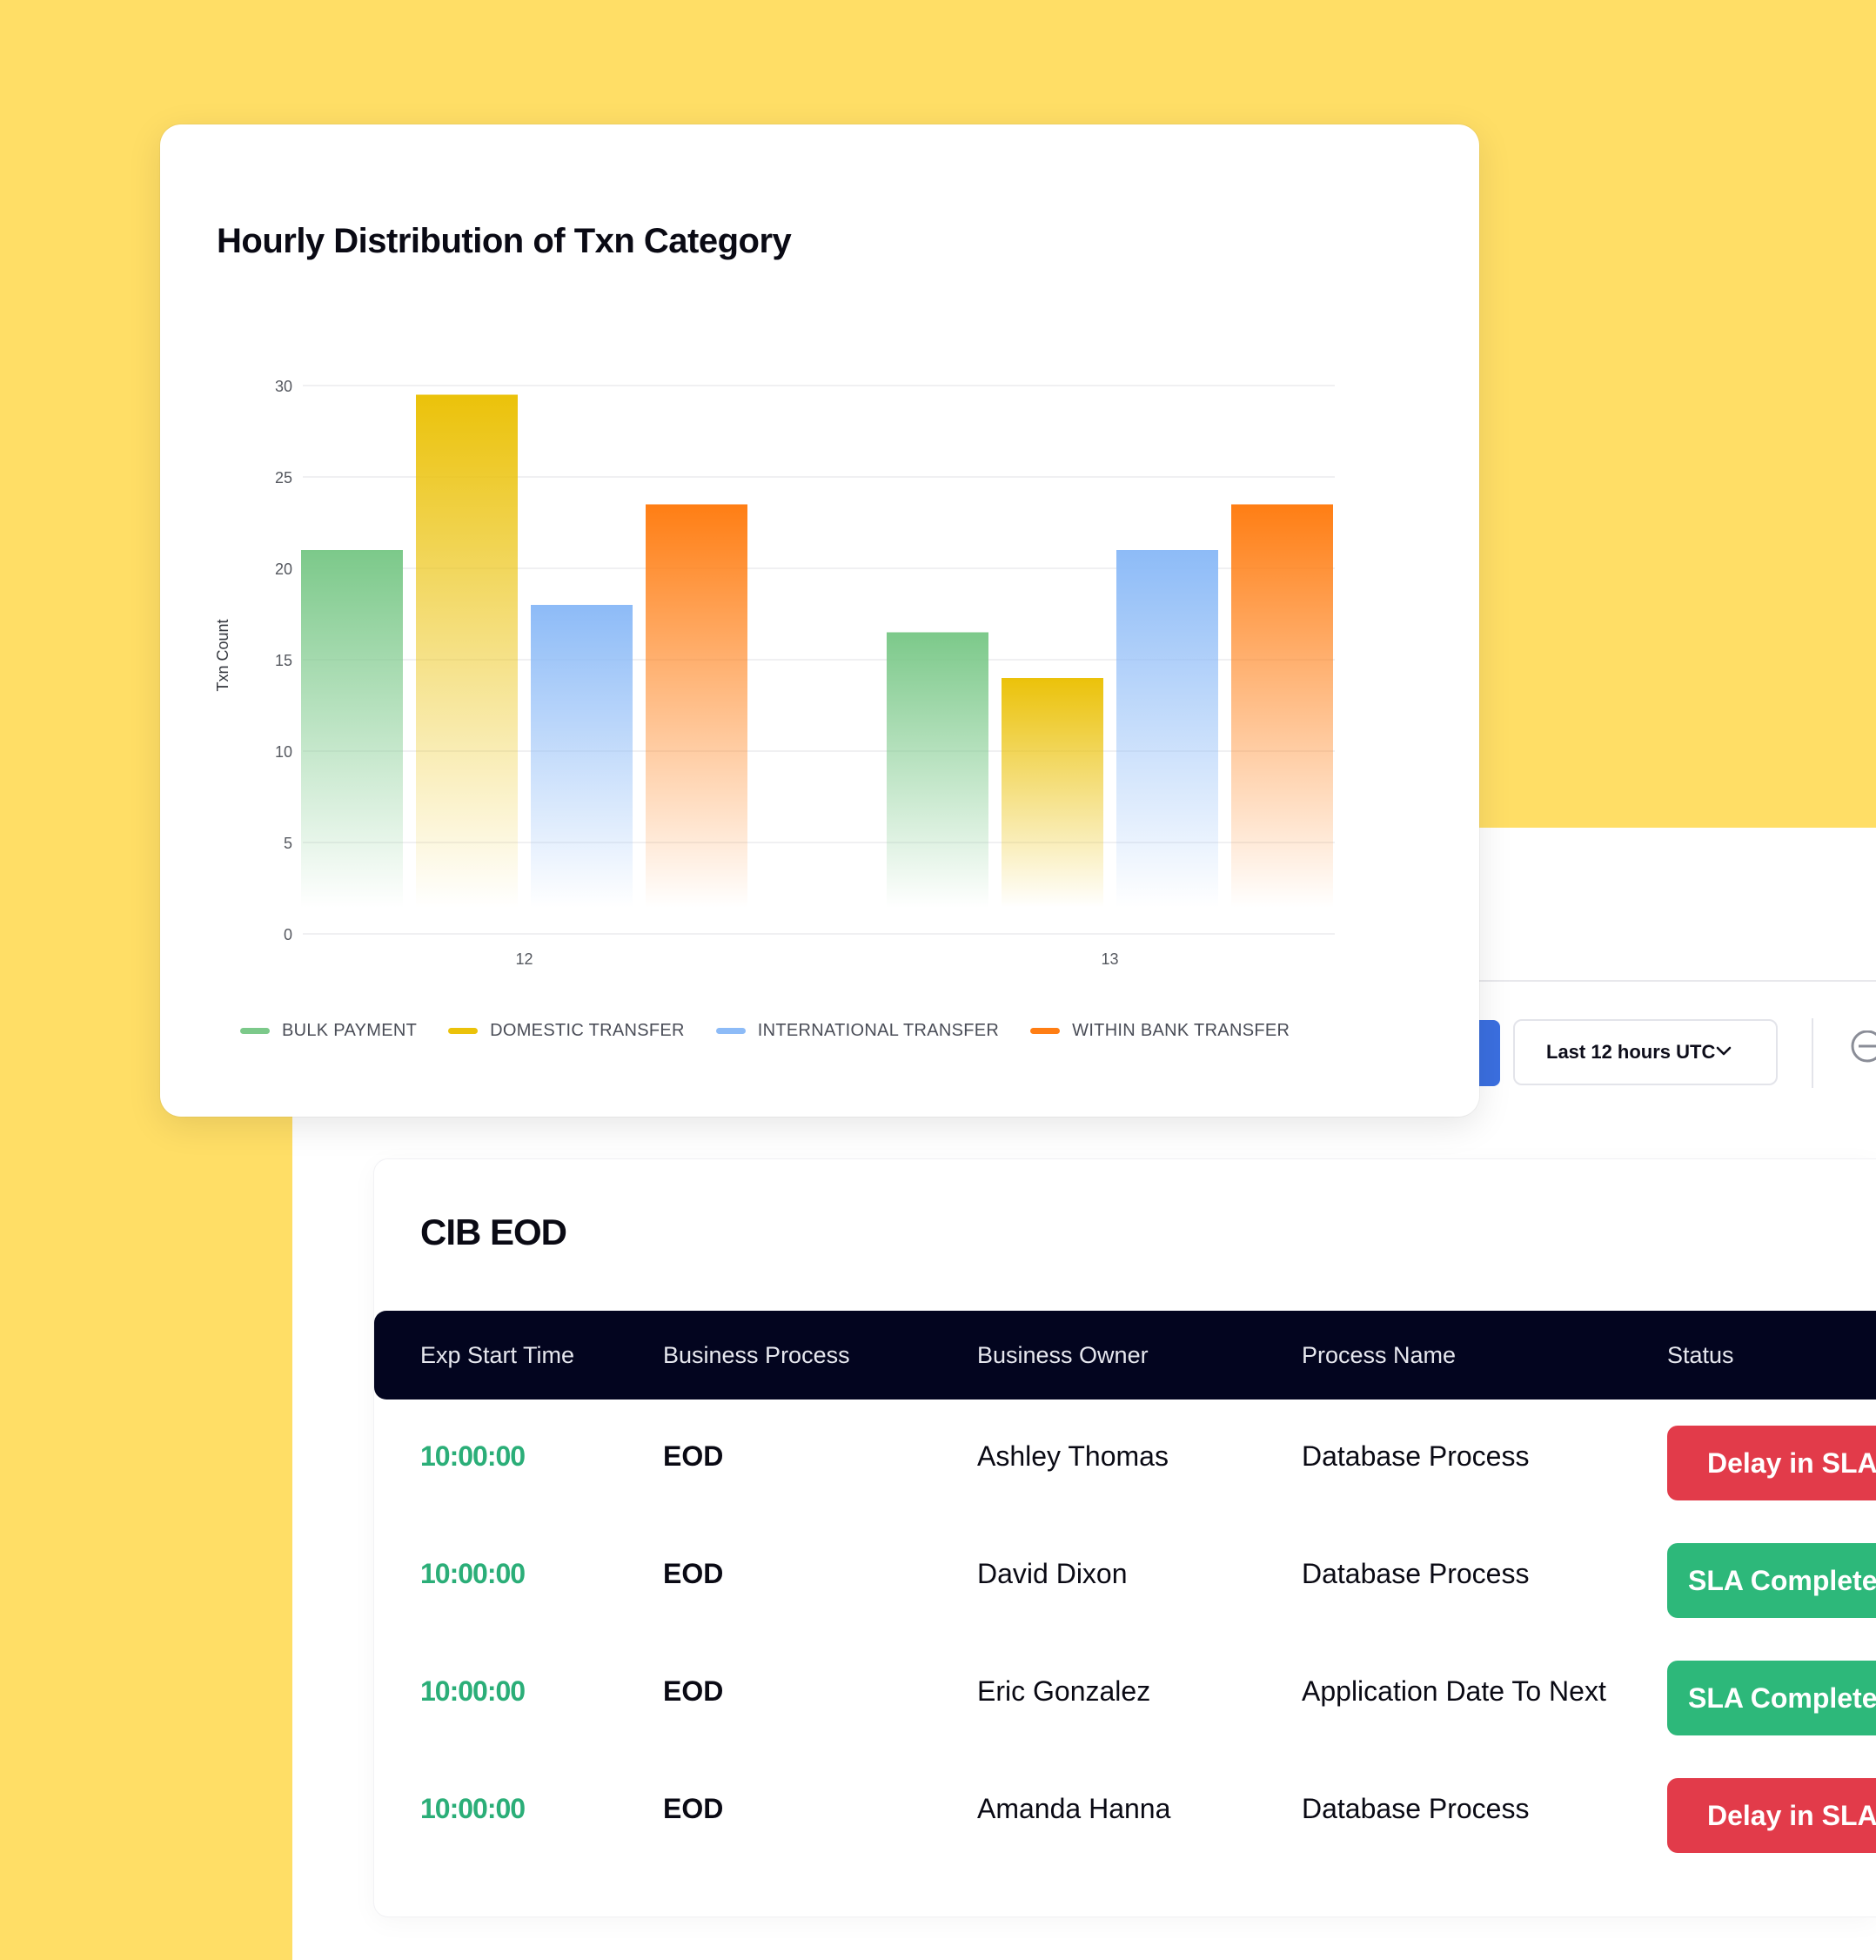 The width and height of the screenshot is (1876, 1960). I want to click on legend-item: DOMESTIC TRANSFER, so click(566, 1031).